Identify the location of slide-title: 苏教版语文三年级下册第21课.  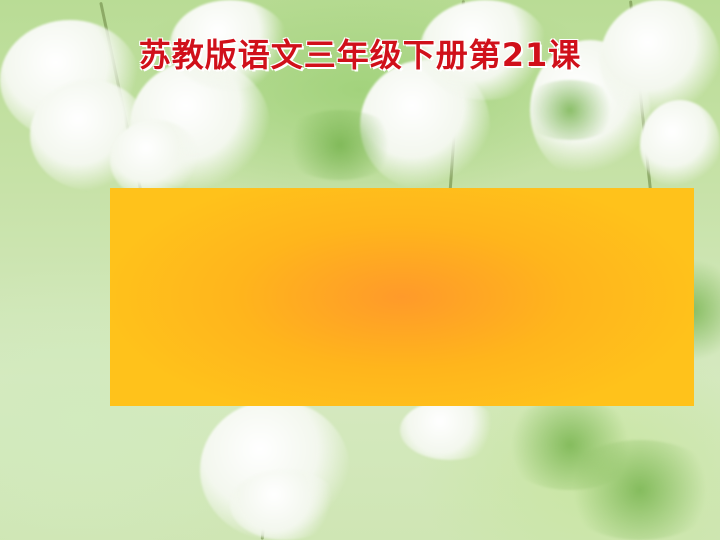
(360, 55).